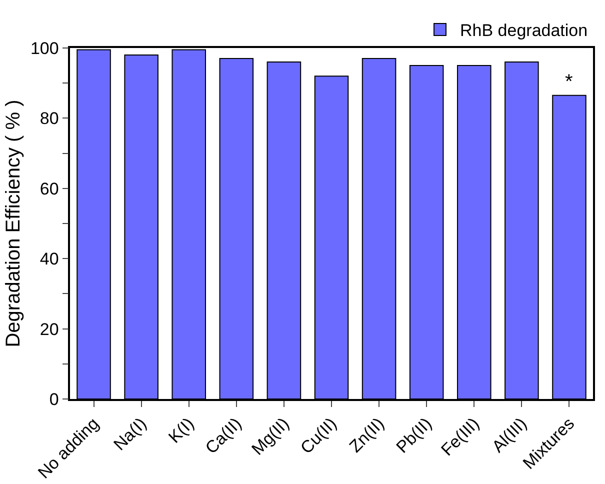 The width and height of the screenshot is (605, 484). What do you see at coordinates (181, 430) in the screenshot?
I see `x-tick-label: K(I)` at bounding box center [181, 430].